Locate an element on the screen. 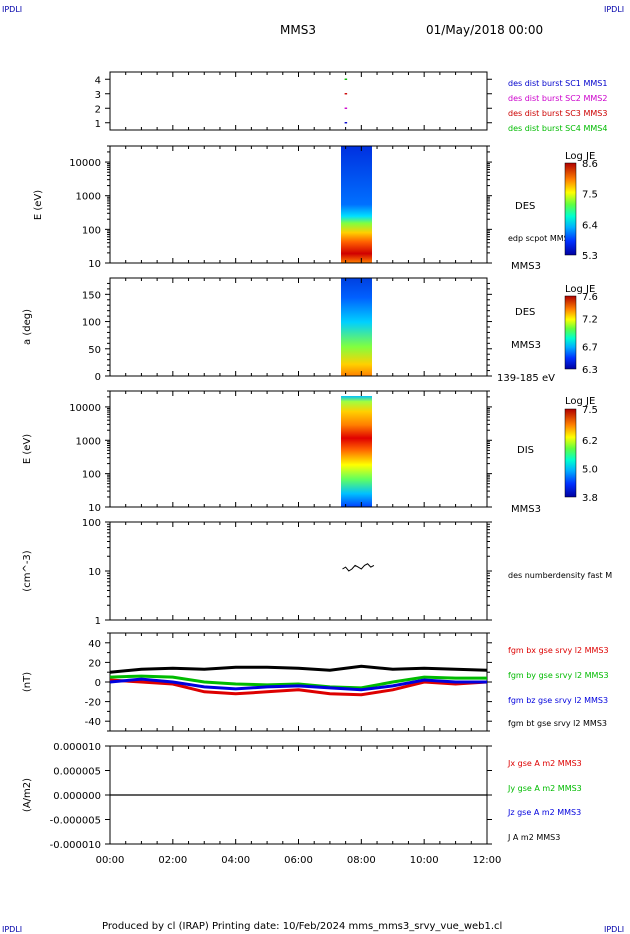  corner-tr: IPDLI is located at coordinates (614, 9).